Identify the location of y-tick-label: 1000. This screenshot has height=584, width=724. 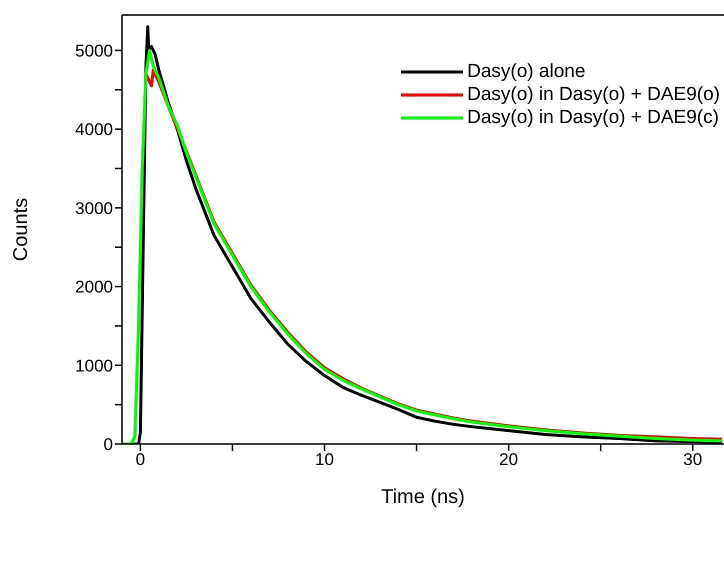
(94, 366).